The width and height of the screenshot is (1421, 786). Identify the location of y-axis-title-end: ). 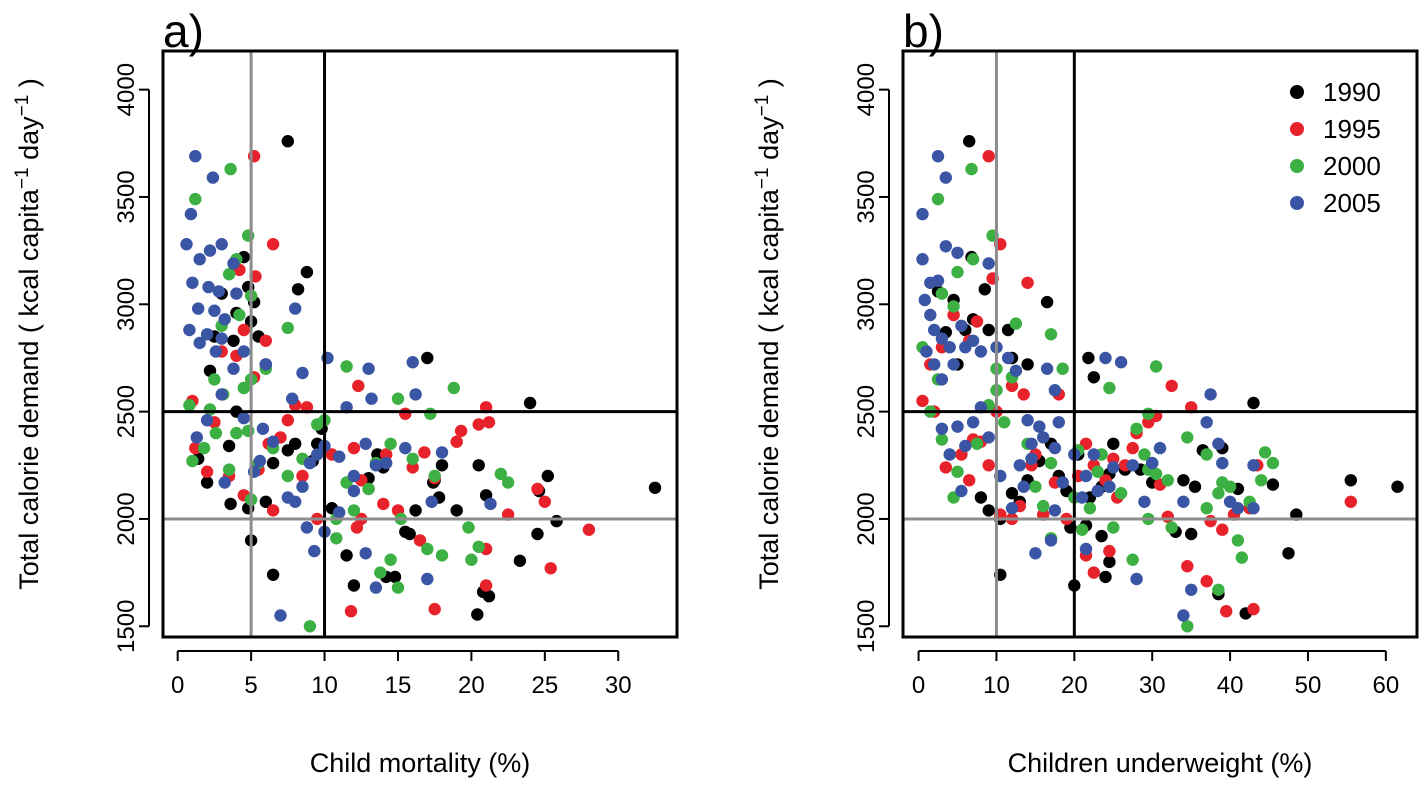
(769, 86).